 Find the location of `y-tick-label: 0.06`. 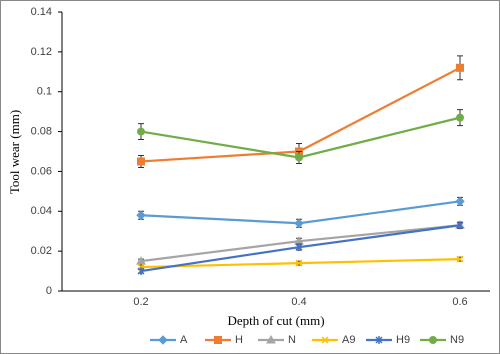

y-tick-label: 0.06 is located at coordinates (41, 171).